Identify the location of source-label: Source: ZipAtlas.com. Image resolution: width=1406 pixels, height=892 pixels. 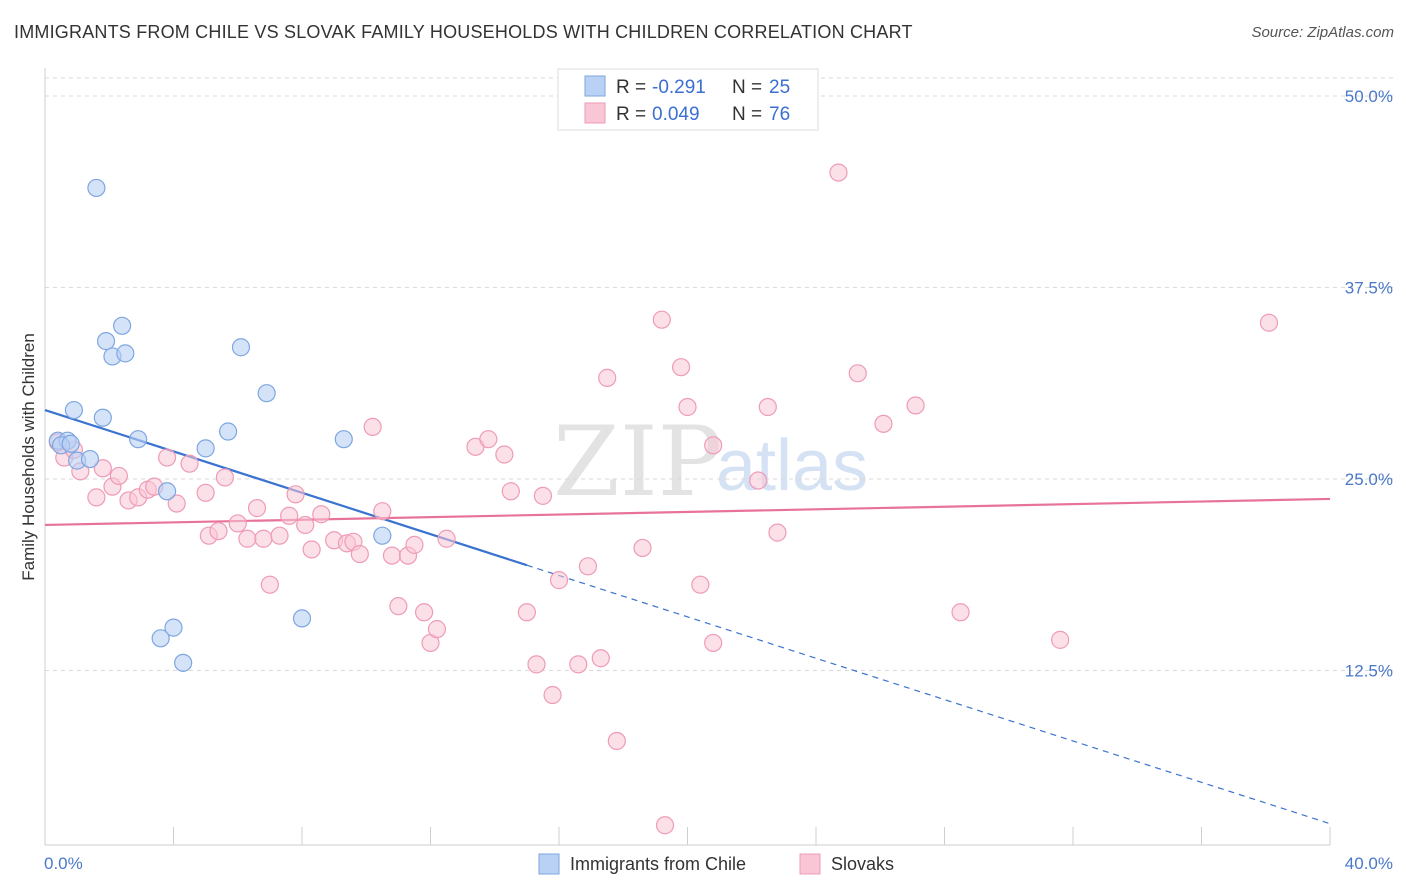
(1322, 32).